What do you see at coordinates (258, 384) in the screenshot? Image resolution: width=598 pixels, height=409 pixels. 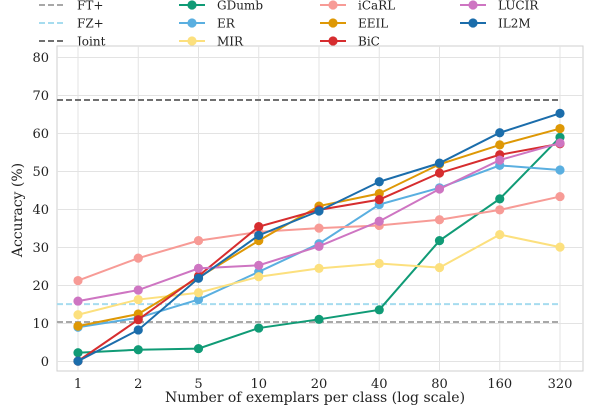 I see `x-tick-label: 10` at bounding box center [258, 384].